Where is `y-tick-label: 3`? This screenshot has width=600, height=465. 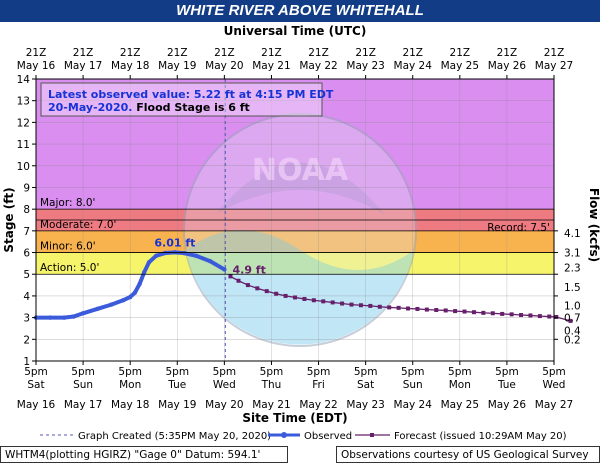
y-tick-label: 3 is located at coordinates (26, 319).